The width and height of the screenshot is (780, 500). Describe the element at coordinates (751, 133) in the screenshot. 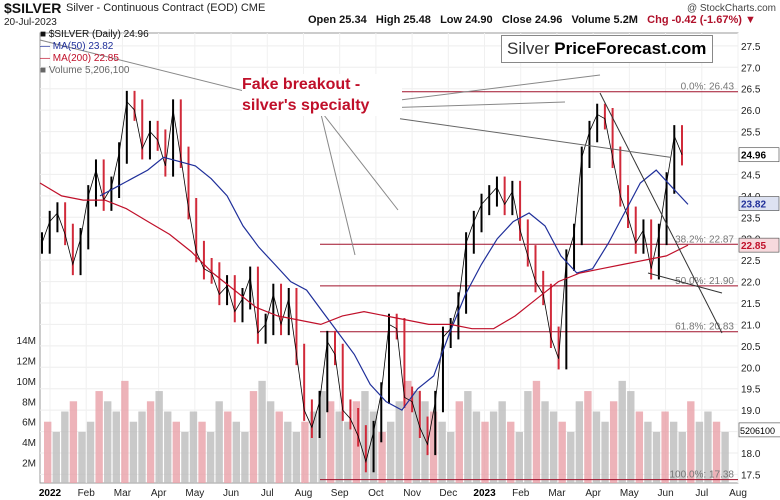

I see `y-tick-label: 25.5` at that location.